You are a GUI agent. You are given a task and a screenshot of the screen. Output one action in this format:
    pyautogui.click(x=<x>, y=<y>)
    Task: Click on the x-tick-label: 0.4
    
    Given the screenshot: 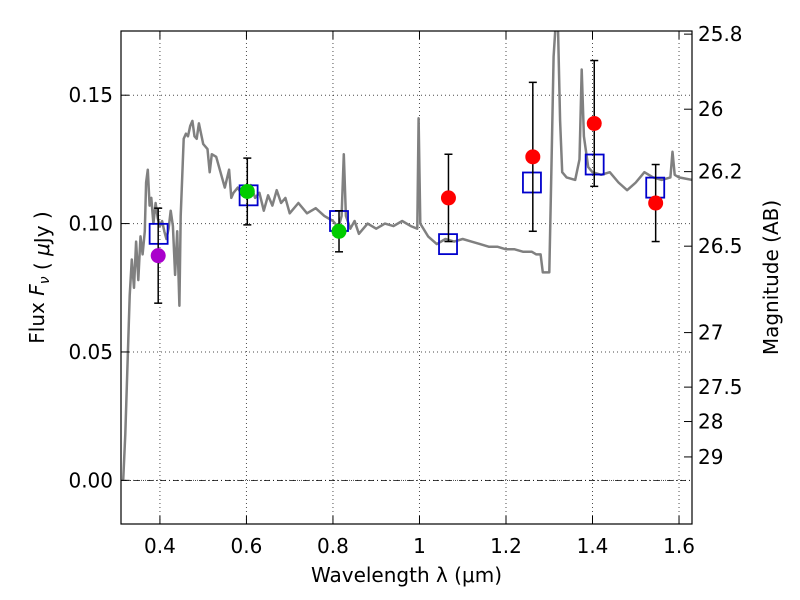 What is the action you would take?
    pyautogui.click(x=160, y=546)
    